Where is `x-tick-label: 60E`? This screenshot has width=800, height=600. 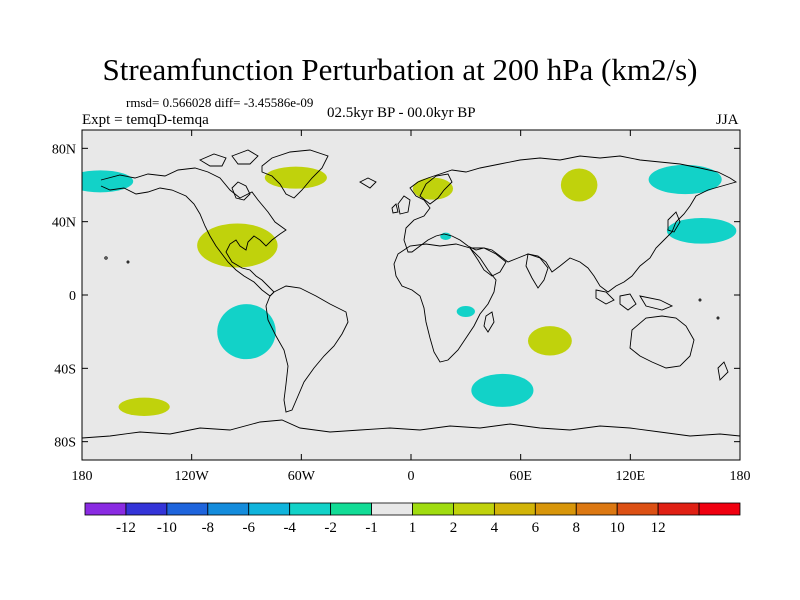 x-tick-label: 60E is located at coordinates (520, 476).